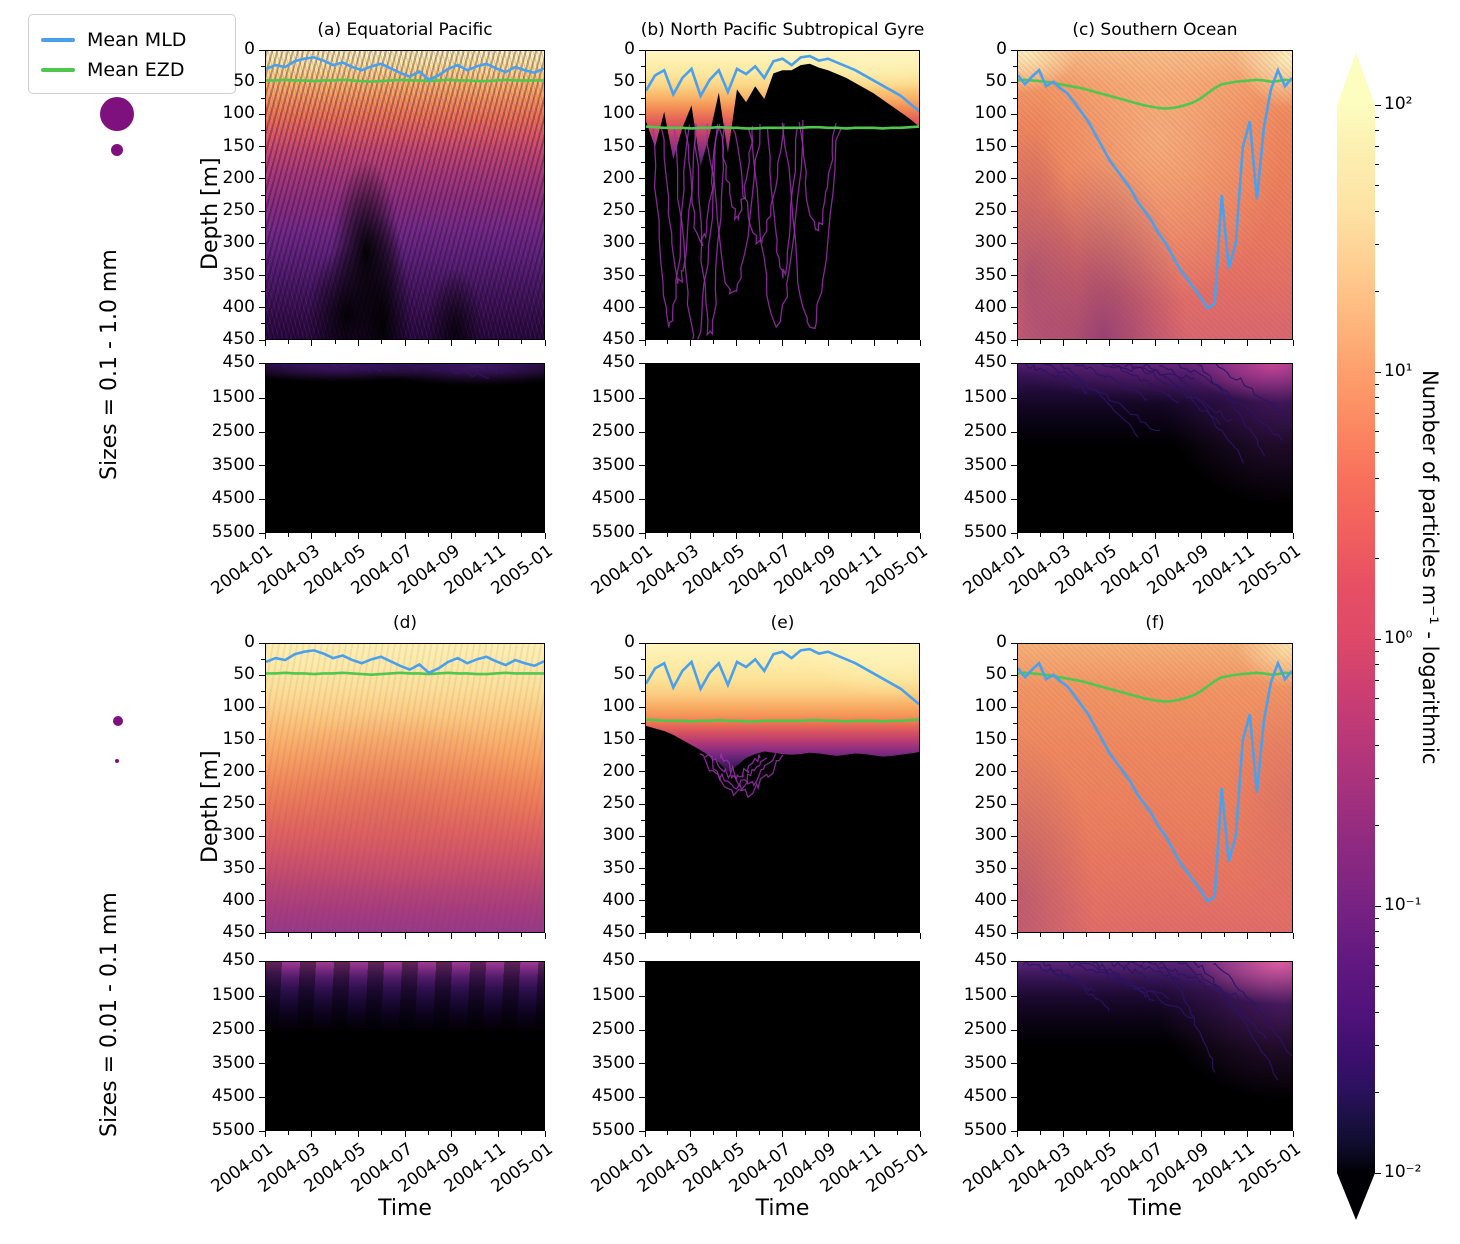  I want to click on mld-line-swatch, so click(58, 40).